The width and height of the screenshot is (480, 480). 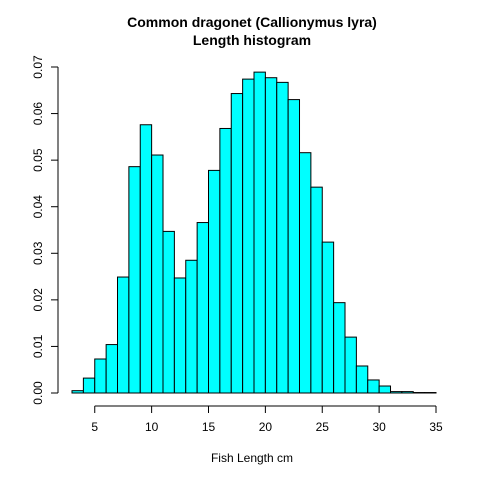 What do you see at coordinates (266, 427) in the screenshot?
I see `x-tick-label: 20` at bounding box center [266, 427].